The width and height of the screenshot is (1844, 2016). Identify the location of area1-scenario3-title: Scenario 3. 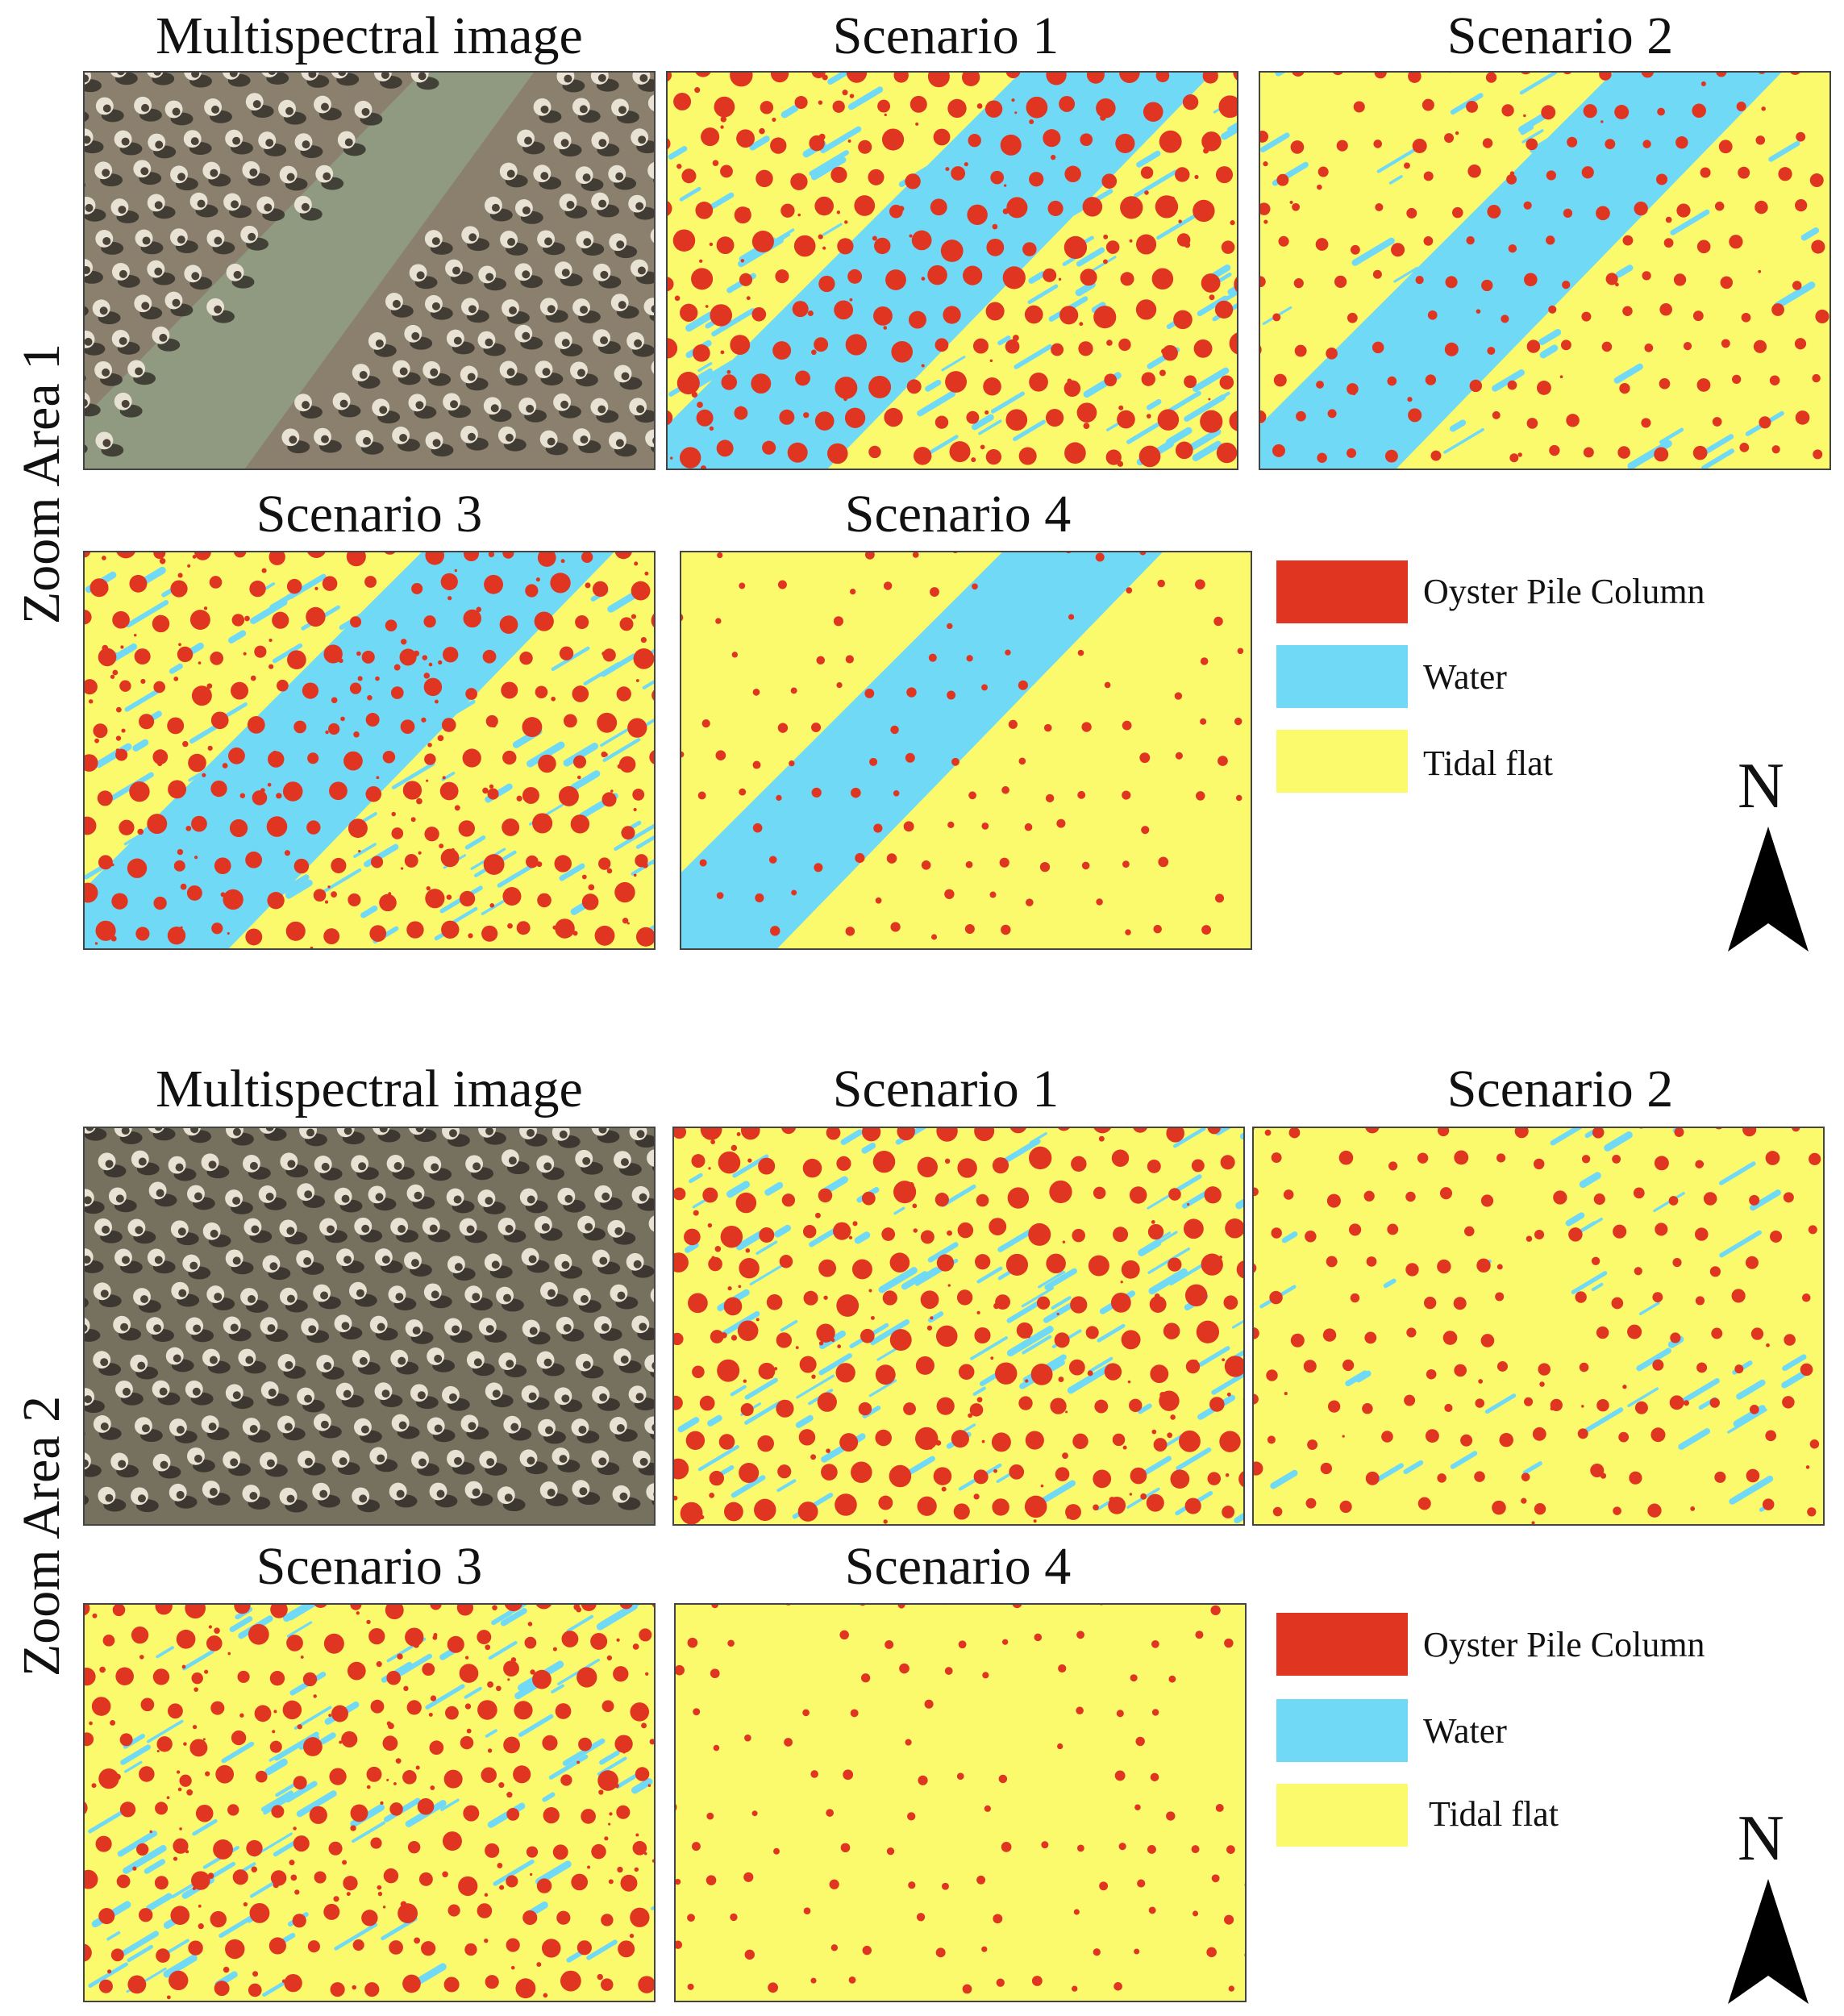
(369, 514).